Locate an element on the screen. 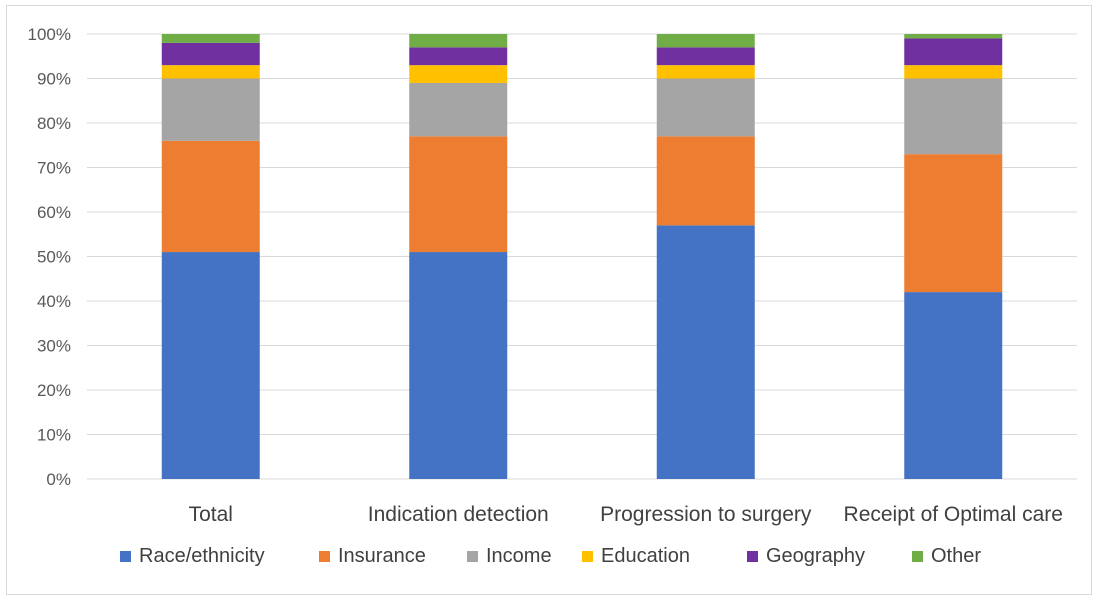  legend-label: Other is located at coordinates (956, 556).